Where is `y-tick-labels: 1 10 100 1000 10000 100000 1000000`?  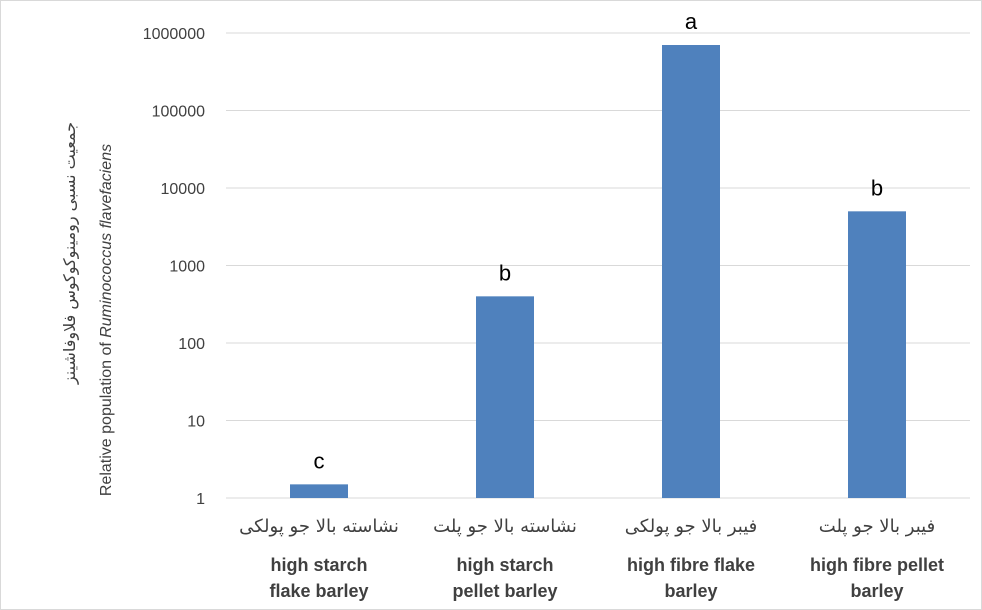
y-tick-labels: 1 10 100 1000 10000 100000 1000000 is located at coordinates (174, 267).